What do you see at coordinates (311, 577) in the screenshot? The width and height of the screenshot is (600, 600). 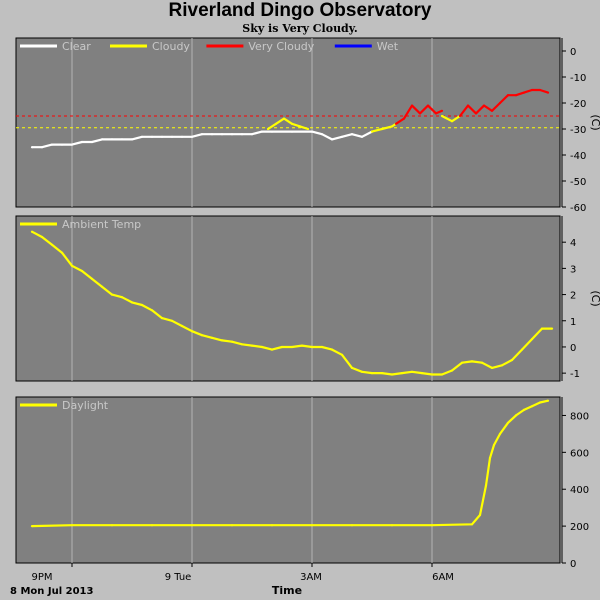 I see `x-tick-label: 3AM` at bounding box center [311, 577].